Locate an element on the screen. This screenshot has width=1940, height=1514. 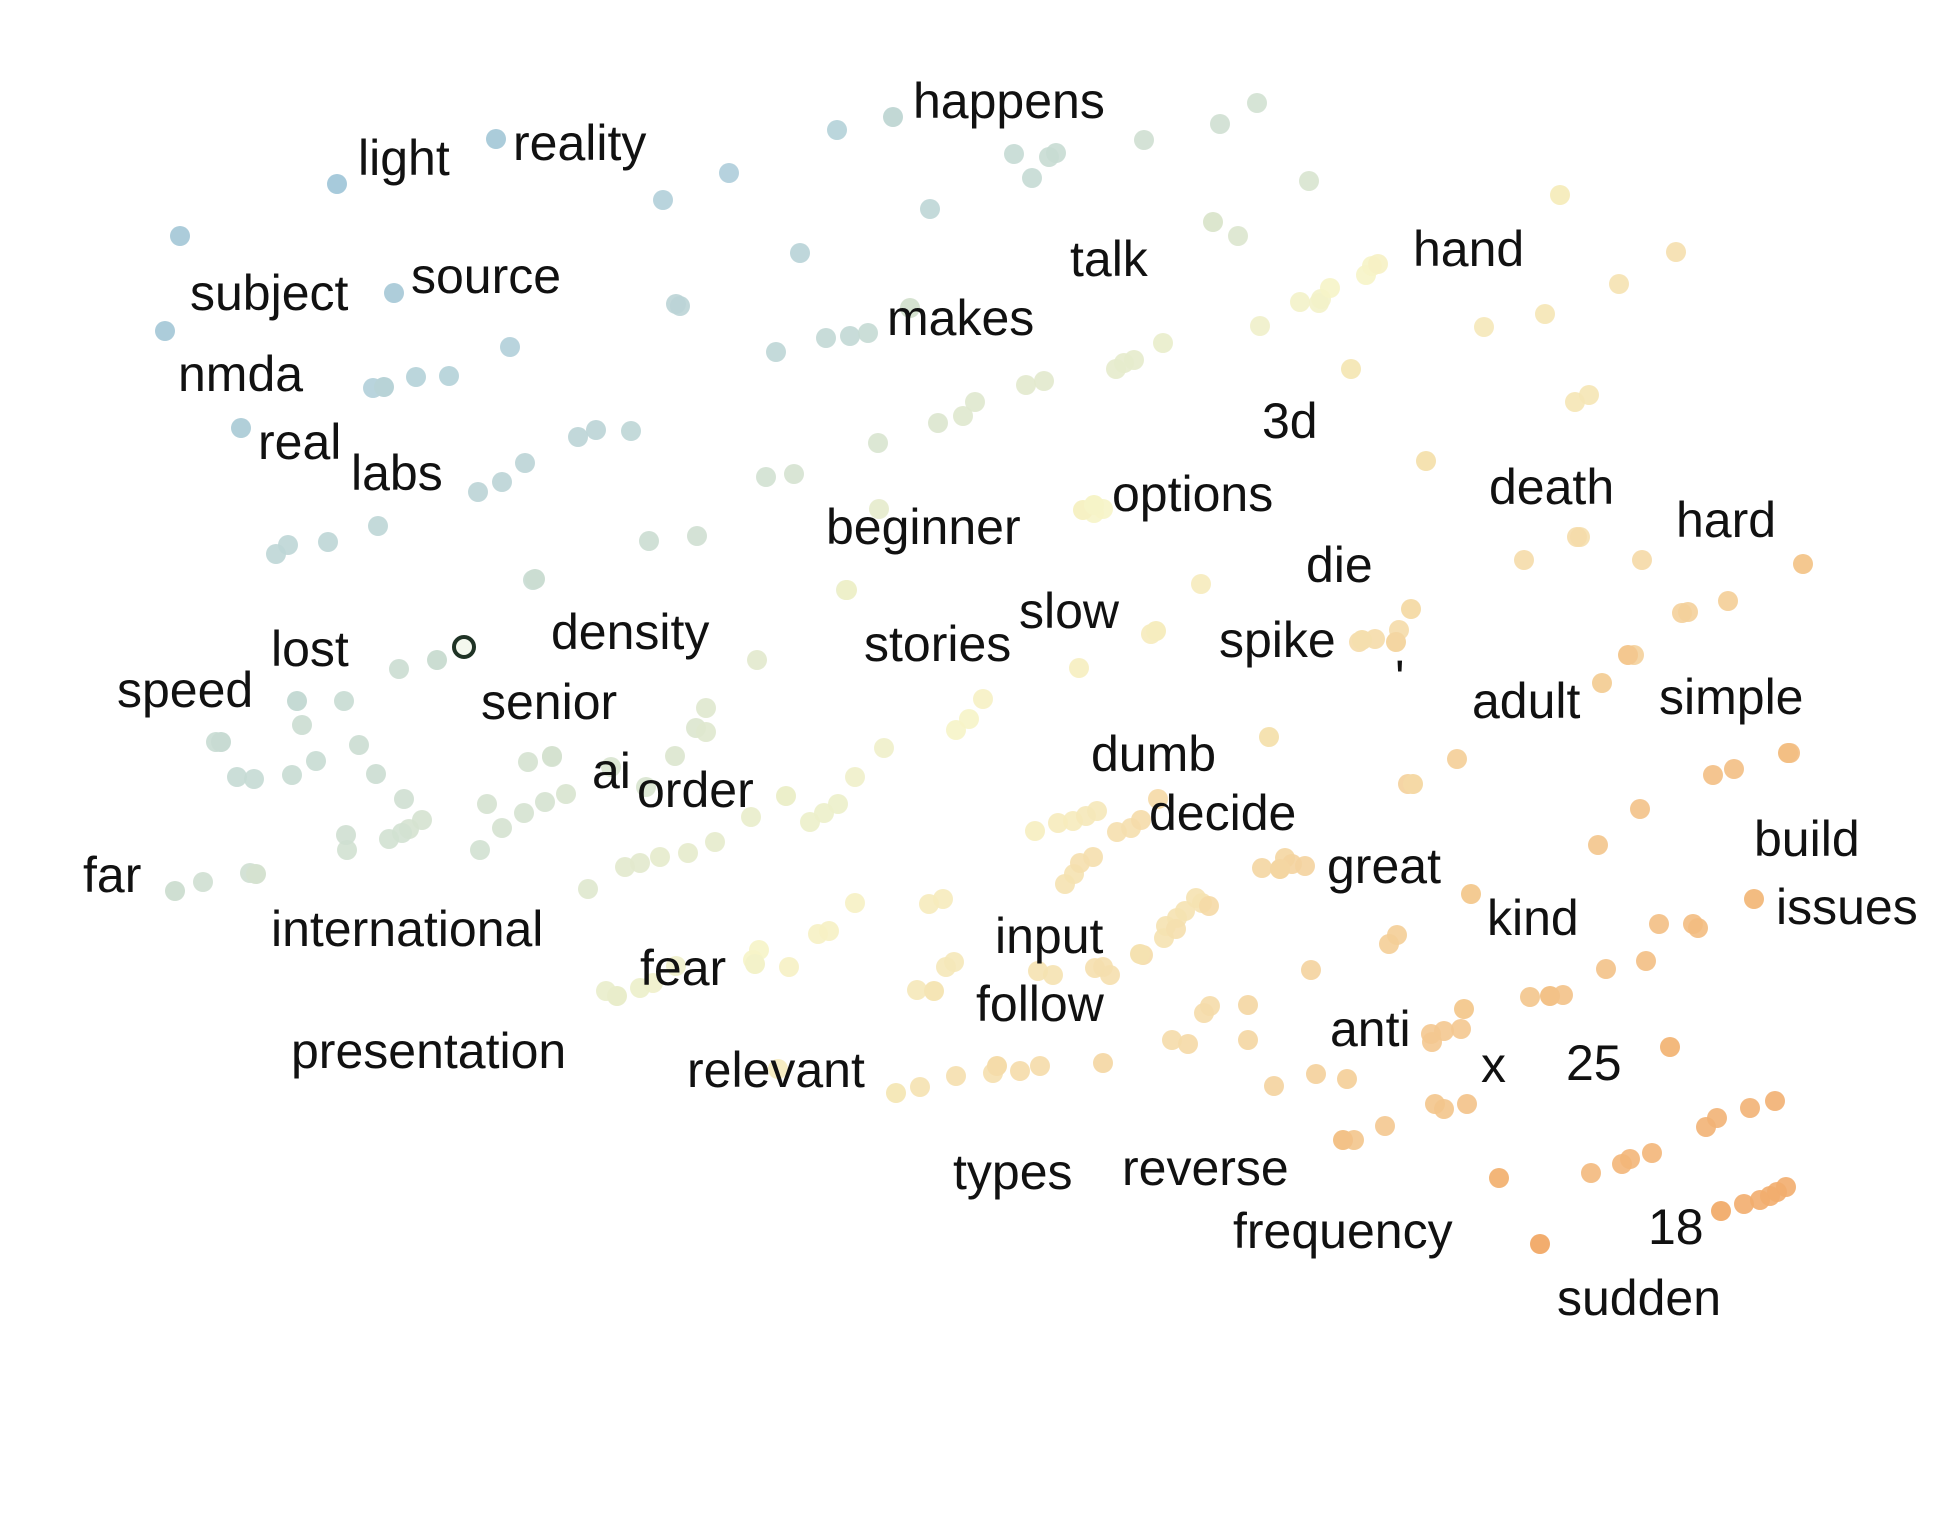
point-label: subject is located at coordinates (269, 293).